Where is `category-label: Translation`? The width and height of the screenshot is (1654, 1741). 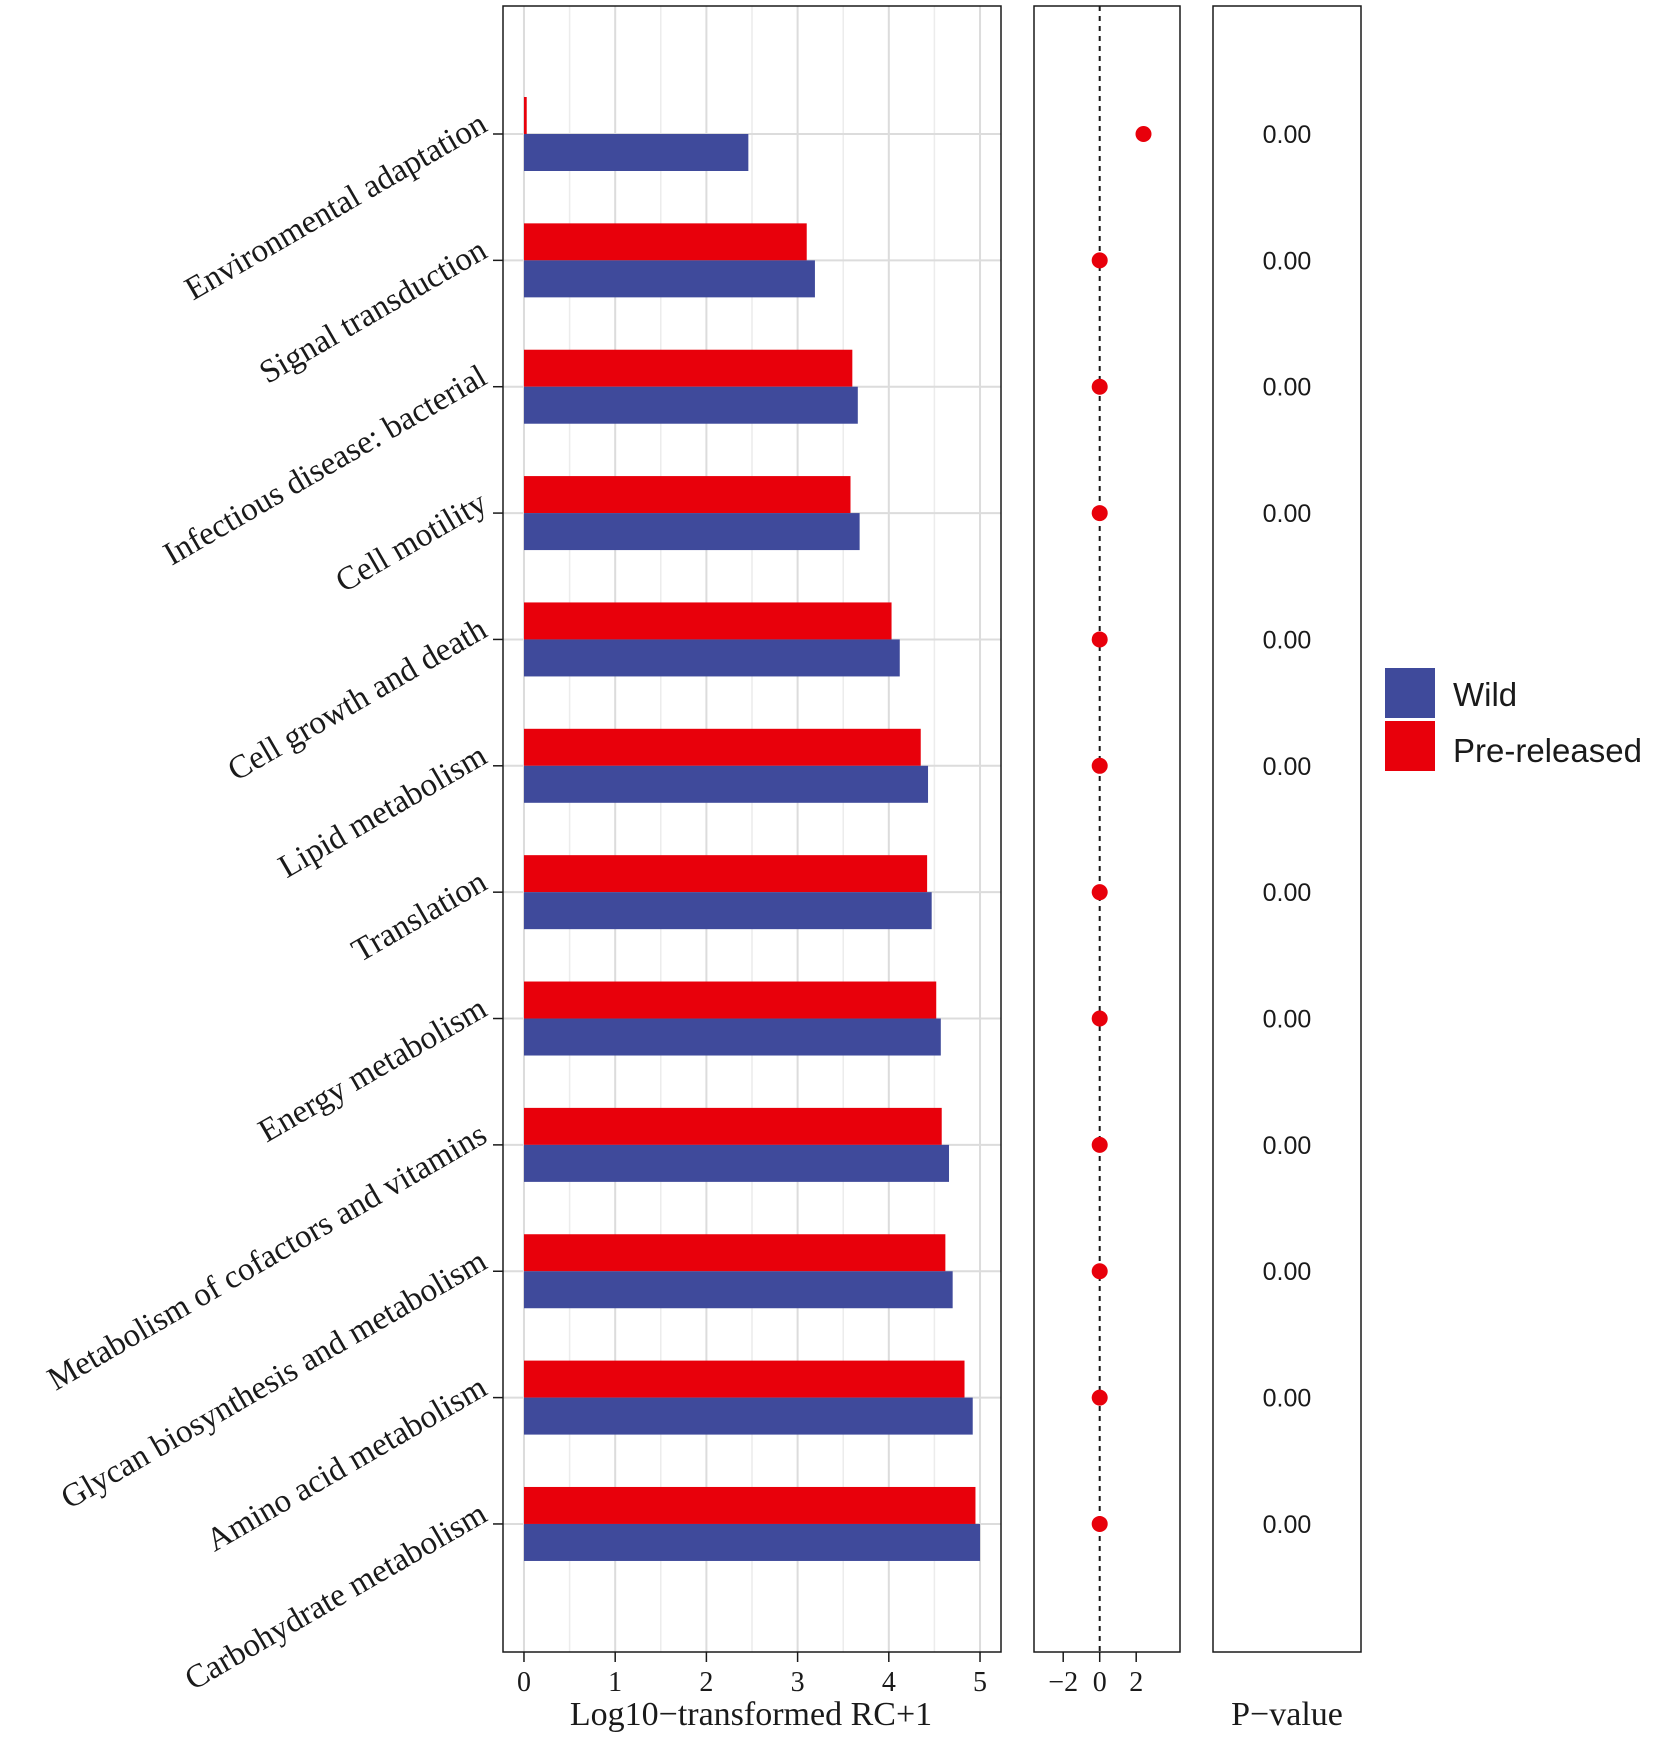 category-label: Translation is located at coordinates (419, 917).